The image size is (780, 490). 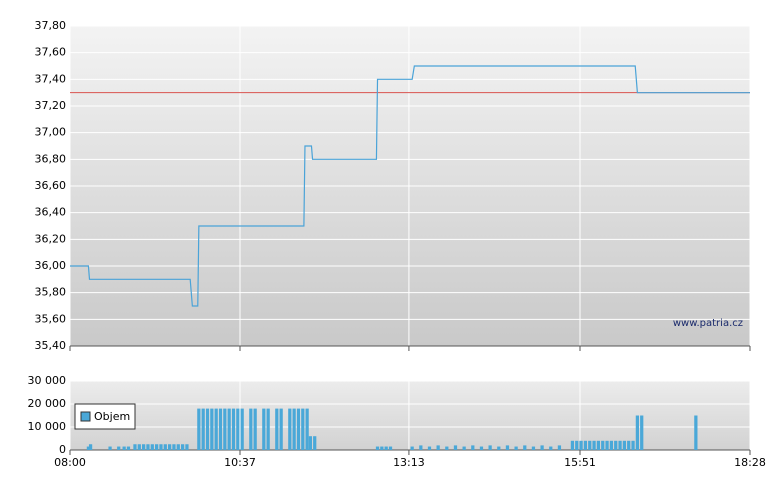 What do you see at coordinates (51, 345) in the screenshot?
I see `y-tick-label: 35,40` at bounding box center [51, 345].